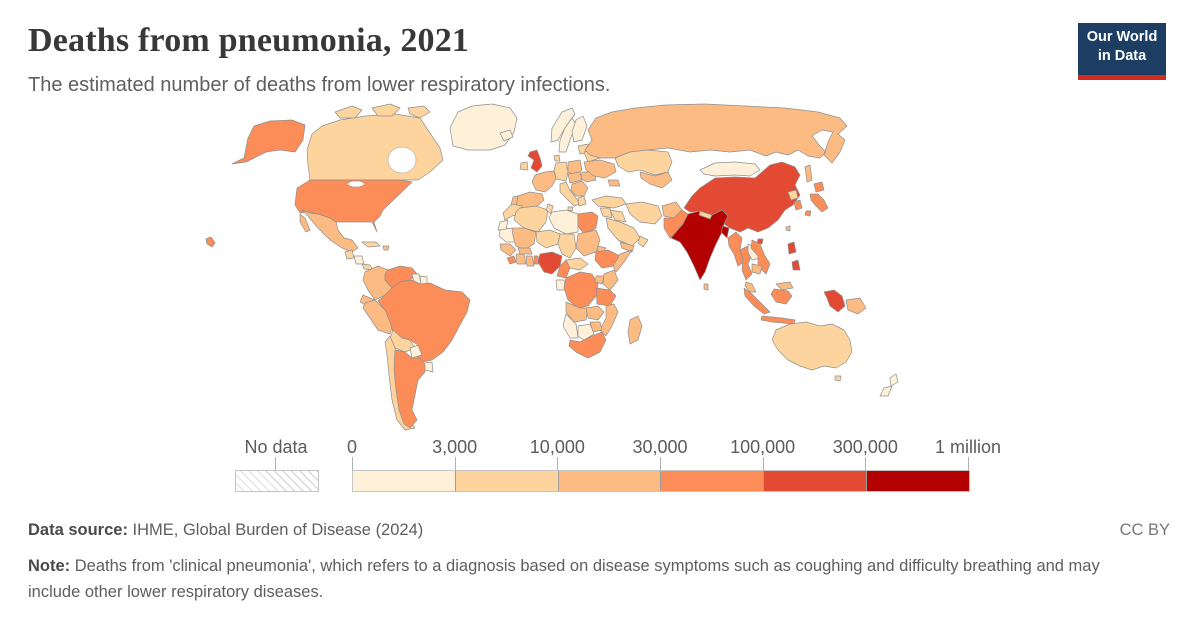 This screenshot has width=1200, height=627. What do you see at coordinates (570, 326) in the screenshot?
I see `country-namibia` at bounding box center [570, 326].